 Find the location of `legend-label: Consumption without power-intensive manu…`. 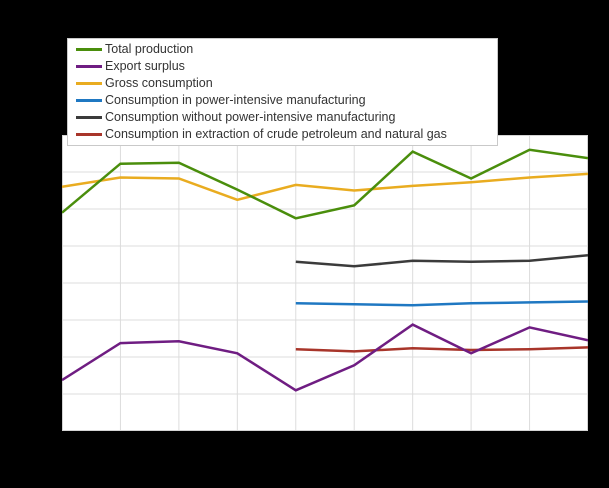

legend-label: Consumption without power-intensive manu… is located at coordinates (250, 117).